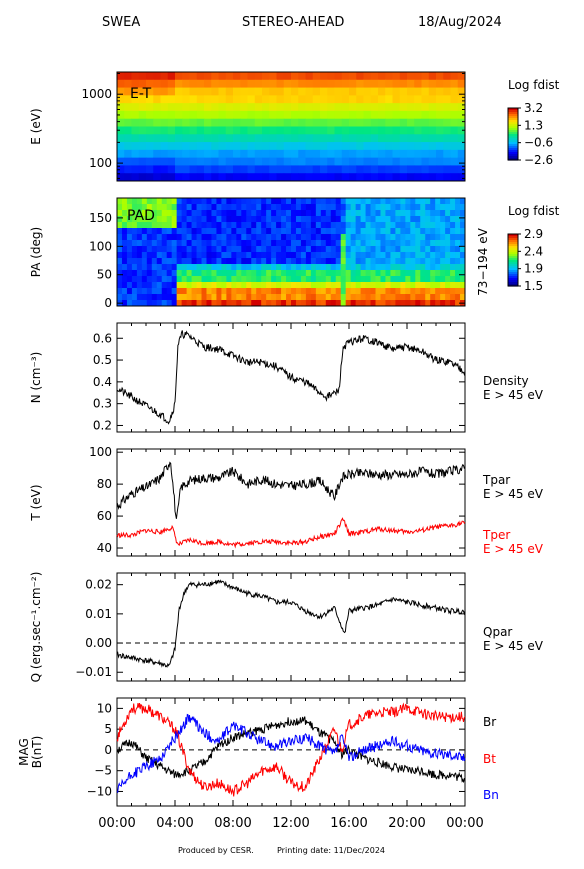  Describe the element at coordinates (104, 484) in the screenshot. I see `temperature-y-tick-label: 80` at that location.